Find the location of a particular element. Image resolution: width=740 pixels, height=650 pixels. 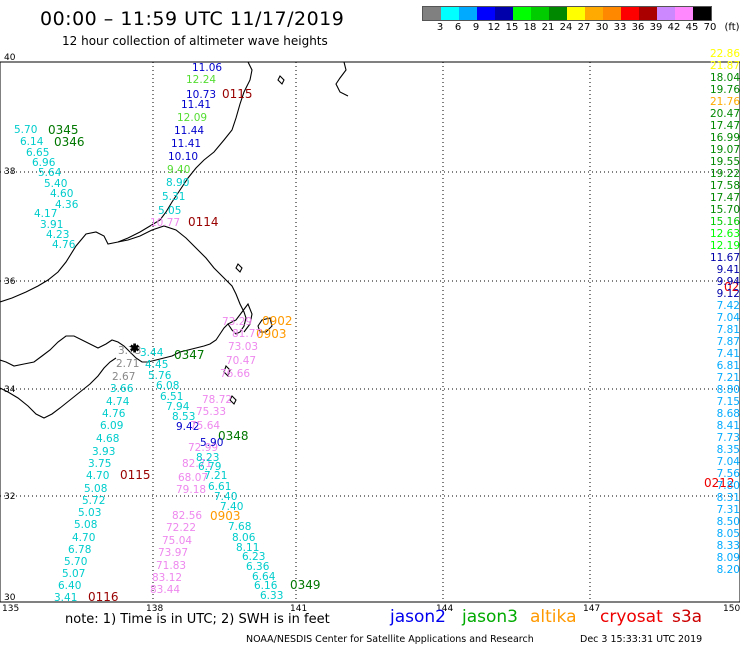

time-label: 0116 is located at coordinates (103, 597).